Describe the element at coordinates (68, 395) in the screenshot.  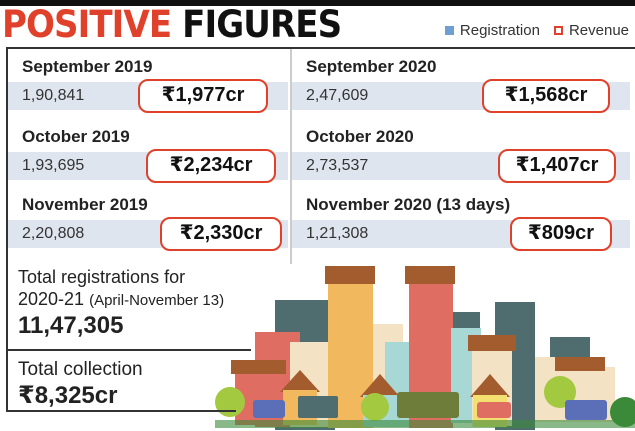
I see `total-collection-value: ₹8,325cr` at that location.